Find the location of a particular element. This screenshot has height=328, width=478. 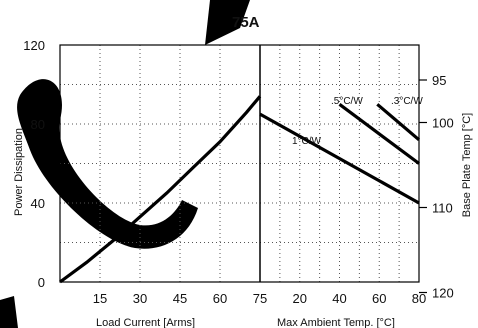

left-y-axis-label: Power Dissipation is located at coordinates (19, 172).